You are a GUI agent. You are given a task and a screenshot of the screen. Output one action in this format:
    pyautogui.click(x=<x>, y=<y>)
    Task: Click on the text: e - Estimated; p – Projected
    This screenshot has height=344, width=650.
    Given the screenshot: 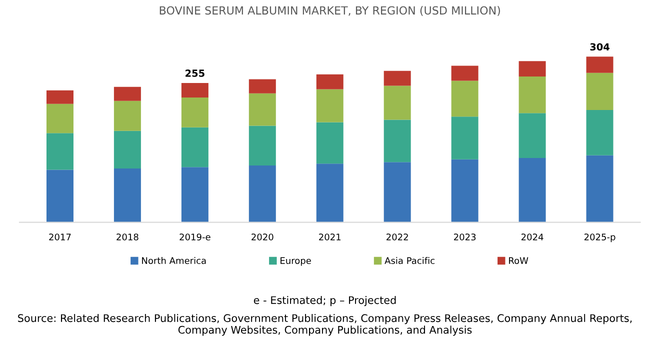 What is the action you would take?
    pyautogui.click(x=325, y=301)
    